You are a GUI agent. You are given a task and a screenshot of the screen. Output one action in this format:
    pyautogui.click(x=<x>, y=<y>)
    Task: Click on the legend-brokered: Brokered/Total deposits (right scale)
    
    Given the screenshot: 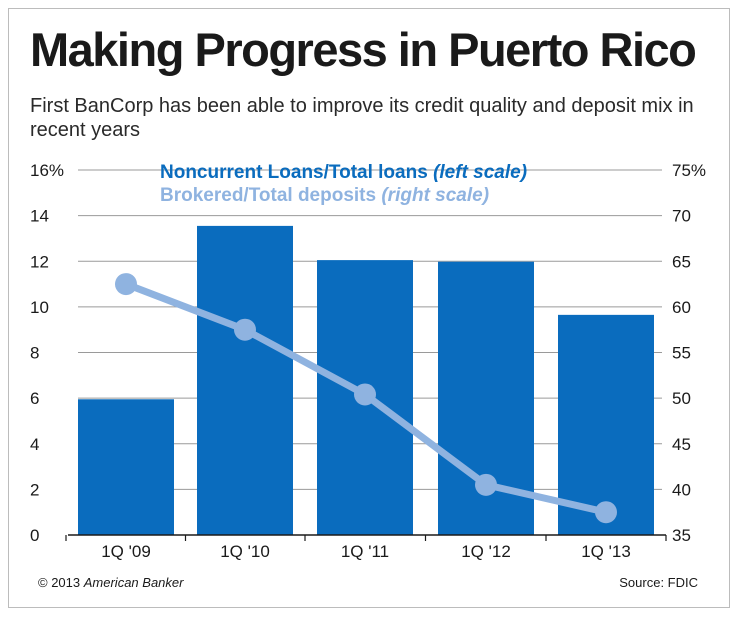 What is the action you would take?
    pyautogui.click(x=324, y=195)
    